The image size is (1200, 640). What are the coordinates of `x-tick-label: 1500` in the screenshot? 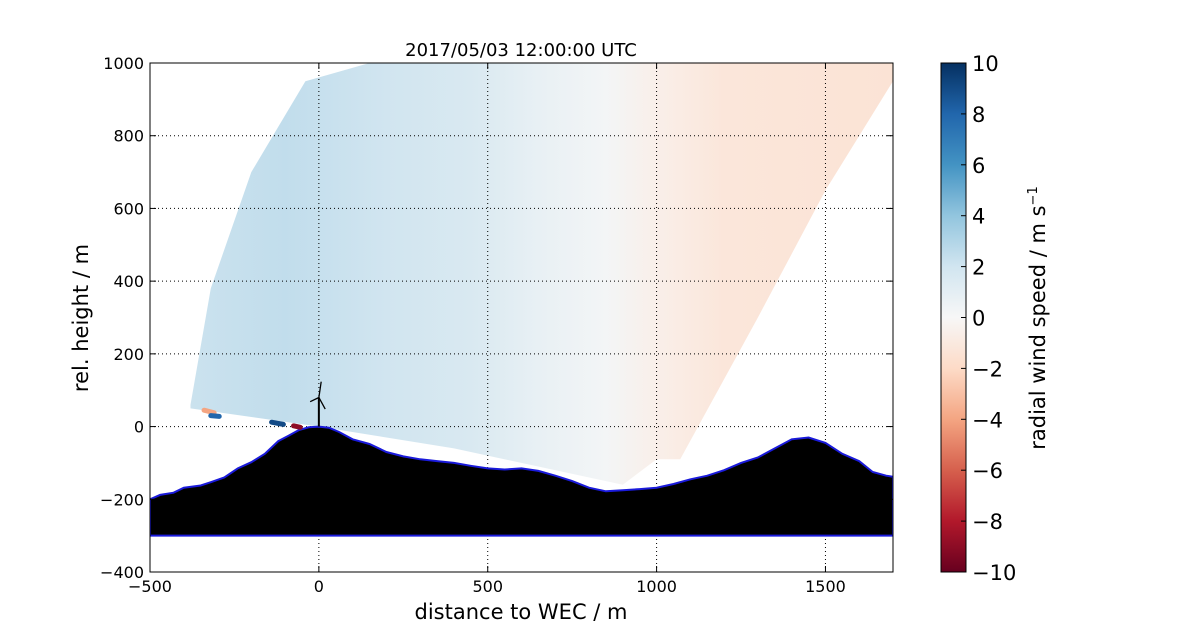 It's located at (825, 586).